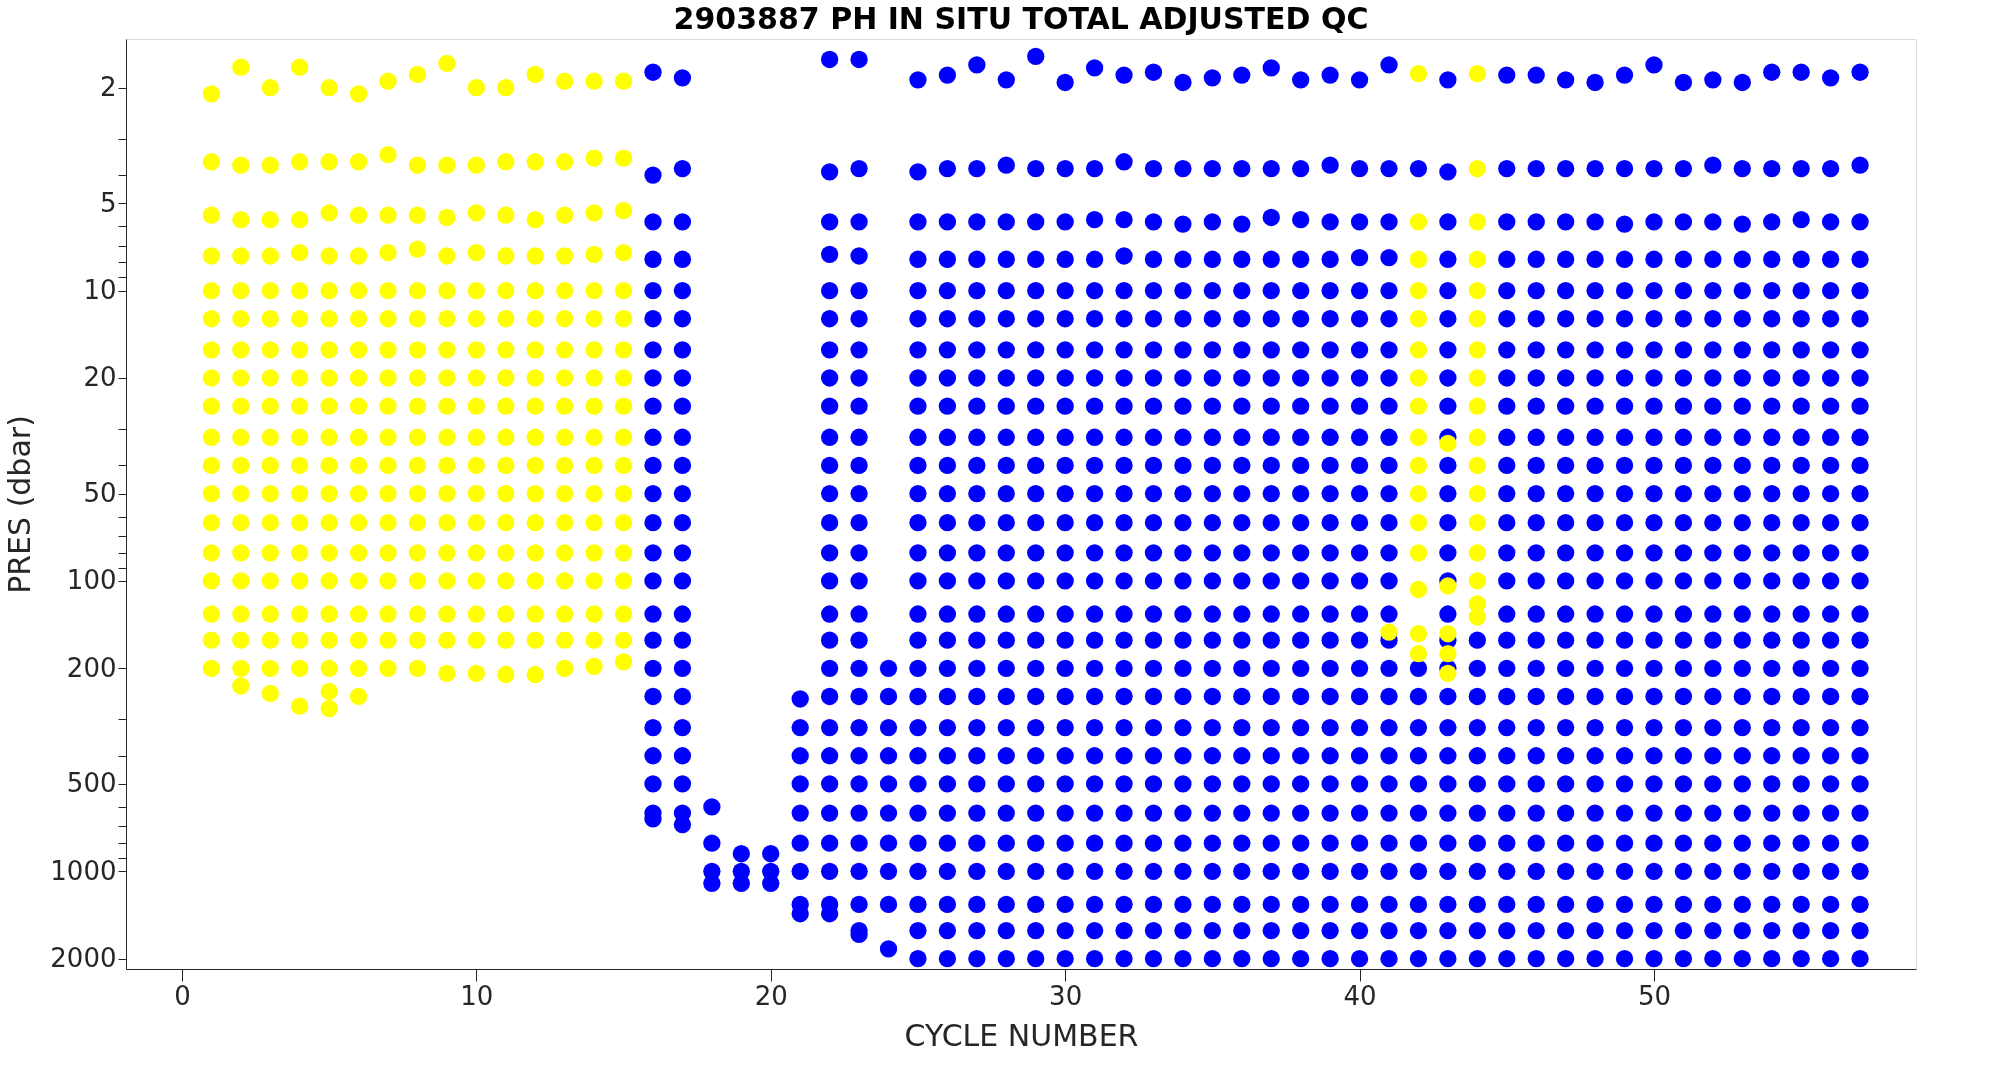  Describe the element at coordinates (108, 202) in the screenshot. I see `y-tick-label: 5` at that location.